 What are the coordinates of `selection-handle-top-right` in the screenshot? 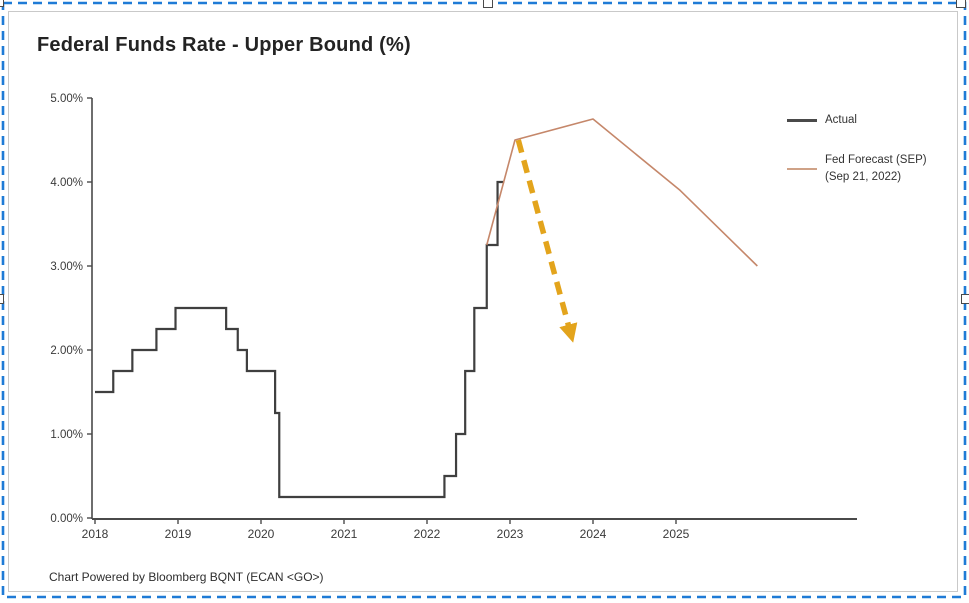 It's located at (961, 4).